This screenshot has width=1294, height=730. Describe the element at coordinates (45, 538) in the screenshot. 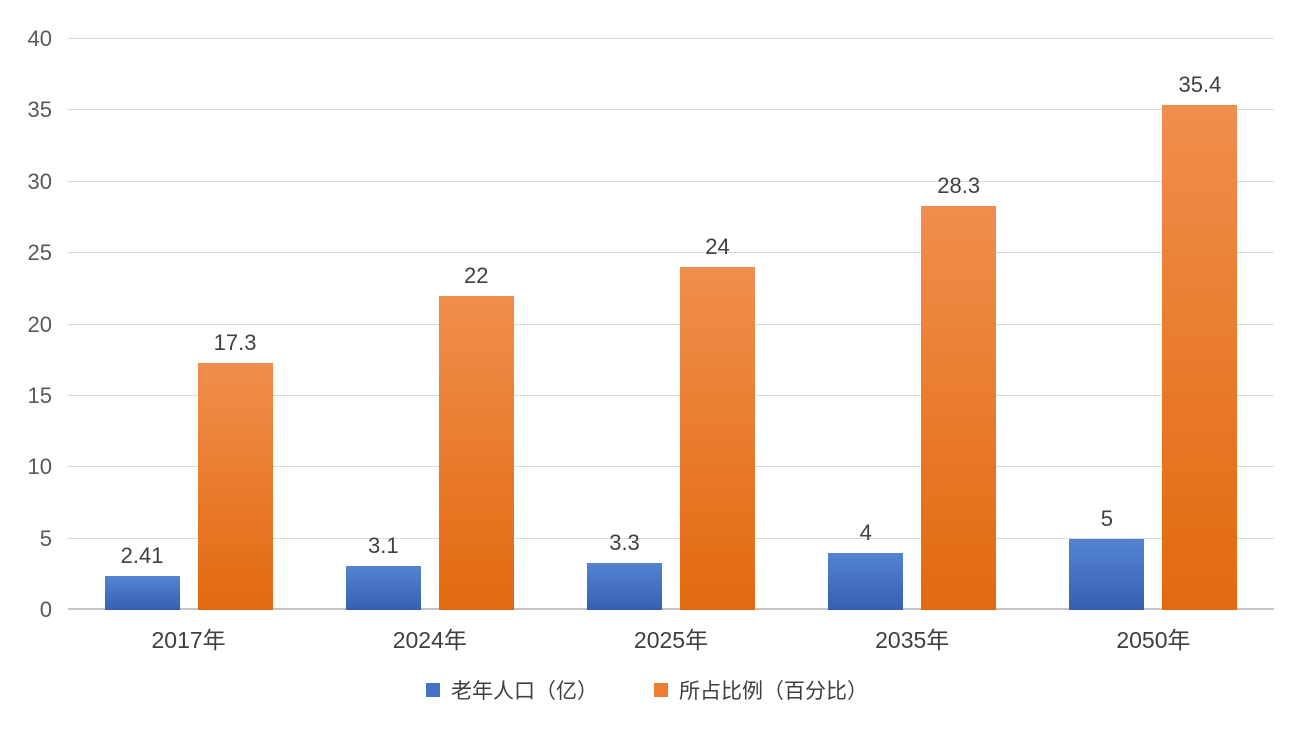

I see `y-tick-label: 5` at that location.